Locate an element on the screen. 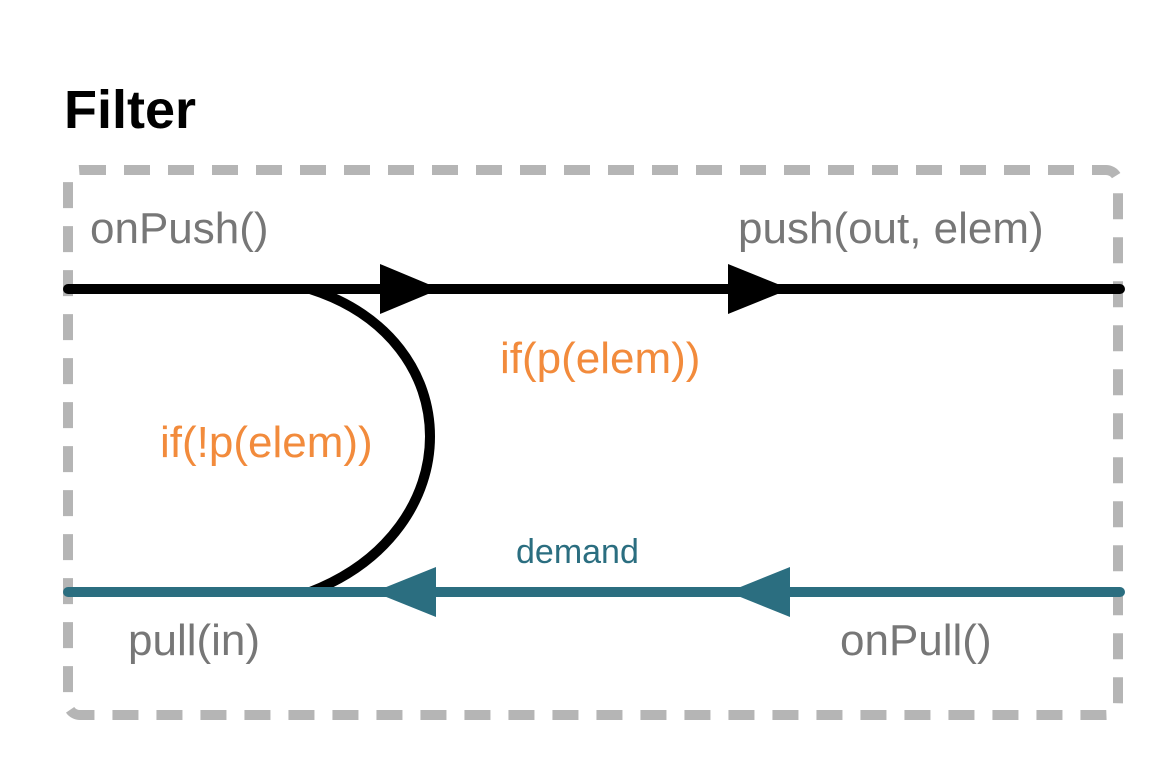 The height and width of the screenshot is (766, 1174). on-pull-label: onPull() is located at coordinates (916, 640).